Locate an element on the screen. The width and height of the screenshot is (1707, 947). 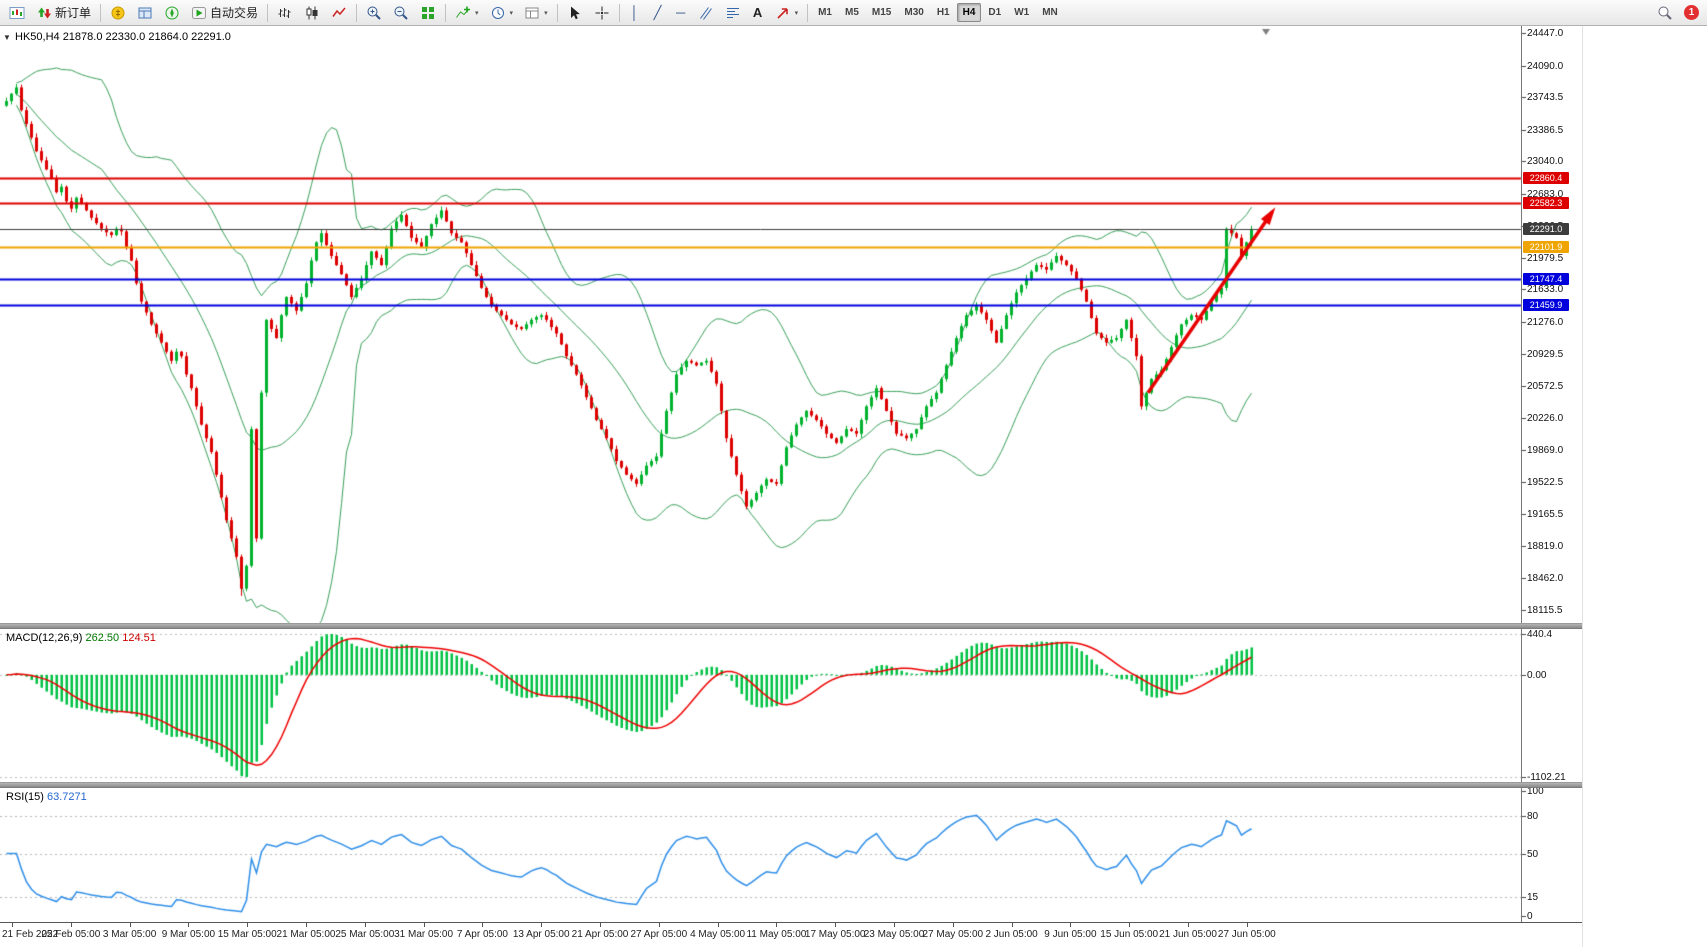
timeframe-h1: H1 is located at coordinates (943, 12).